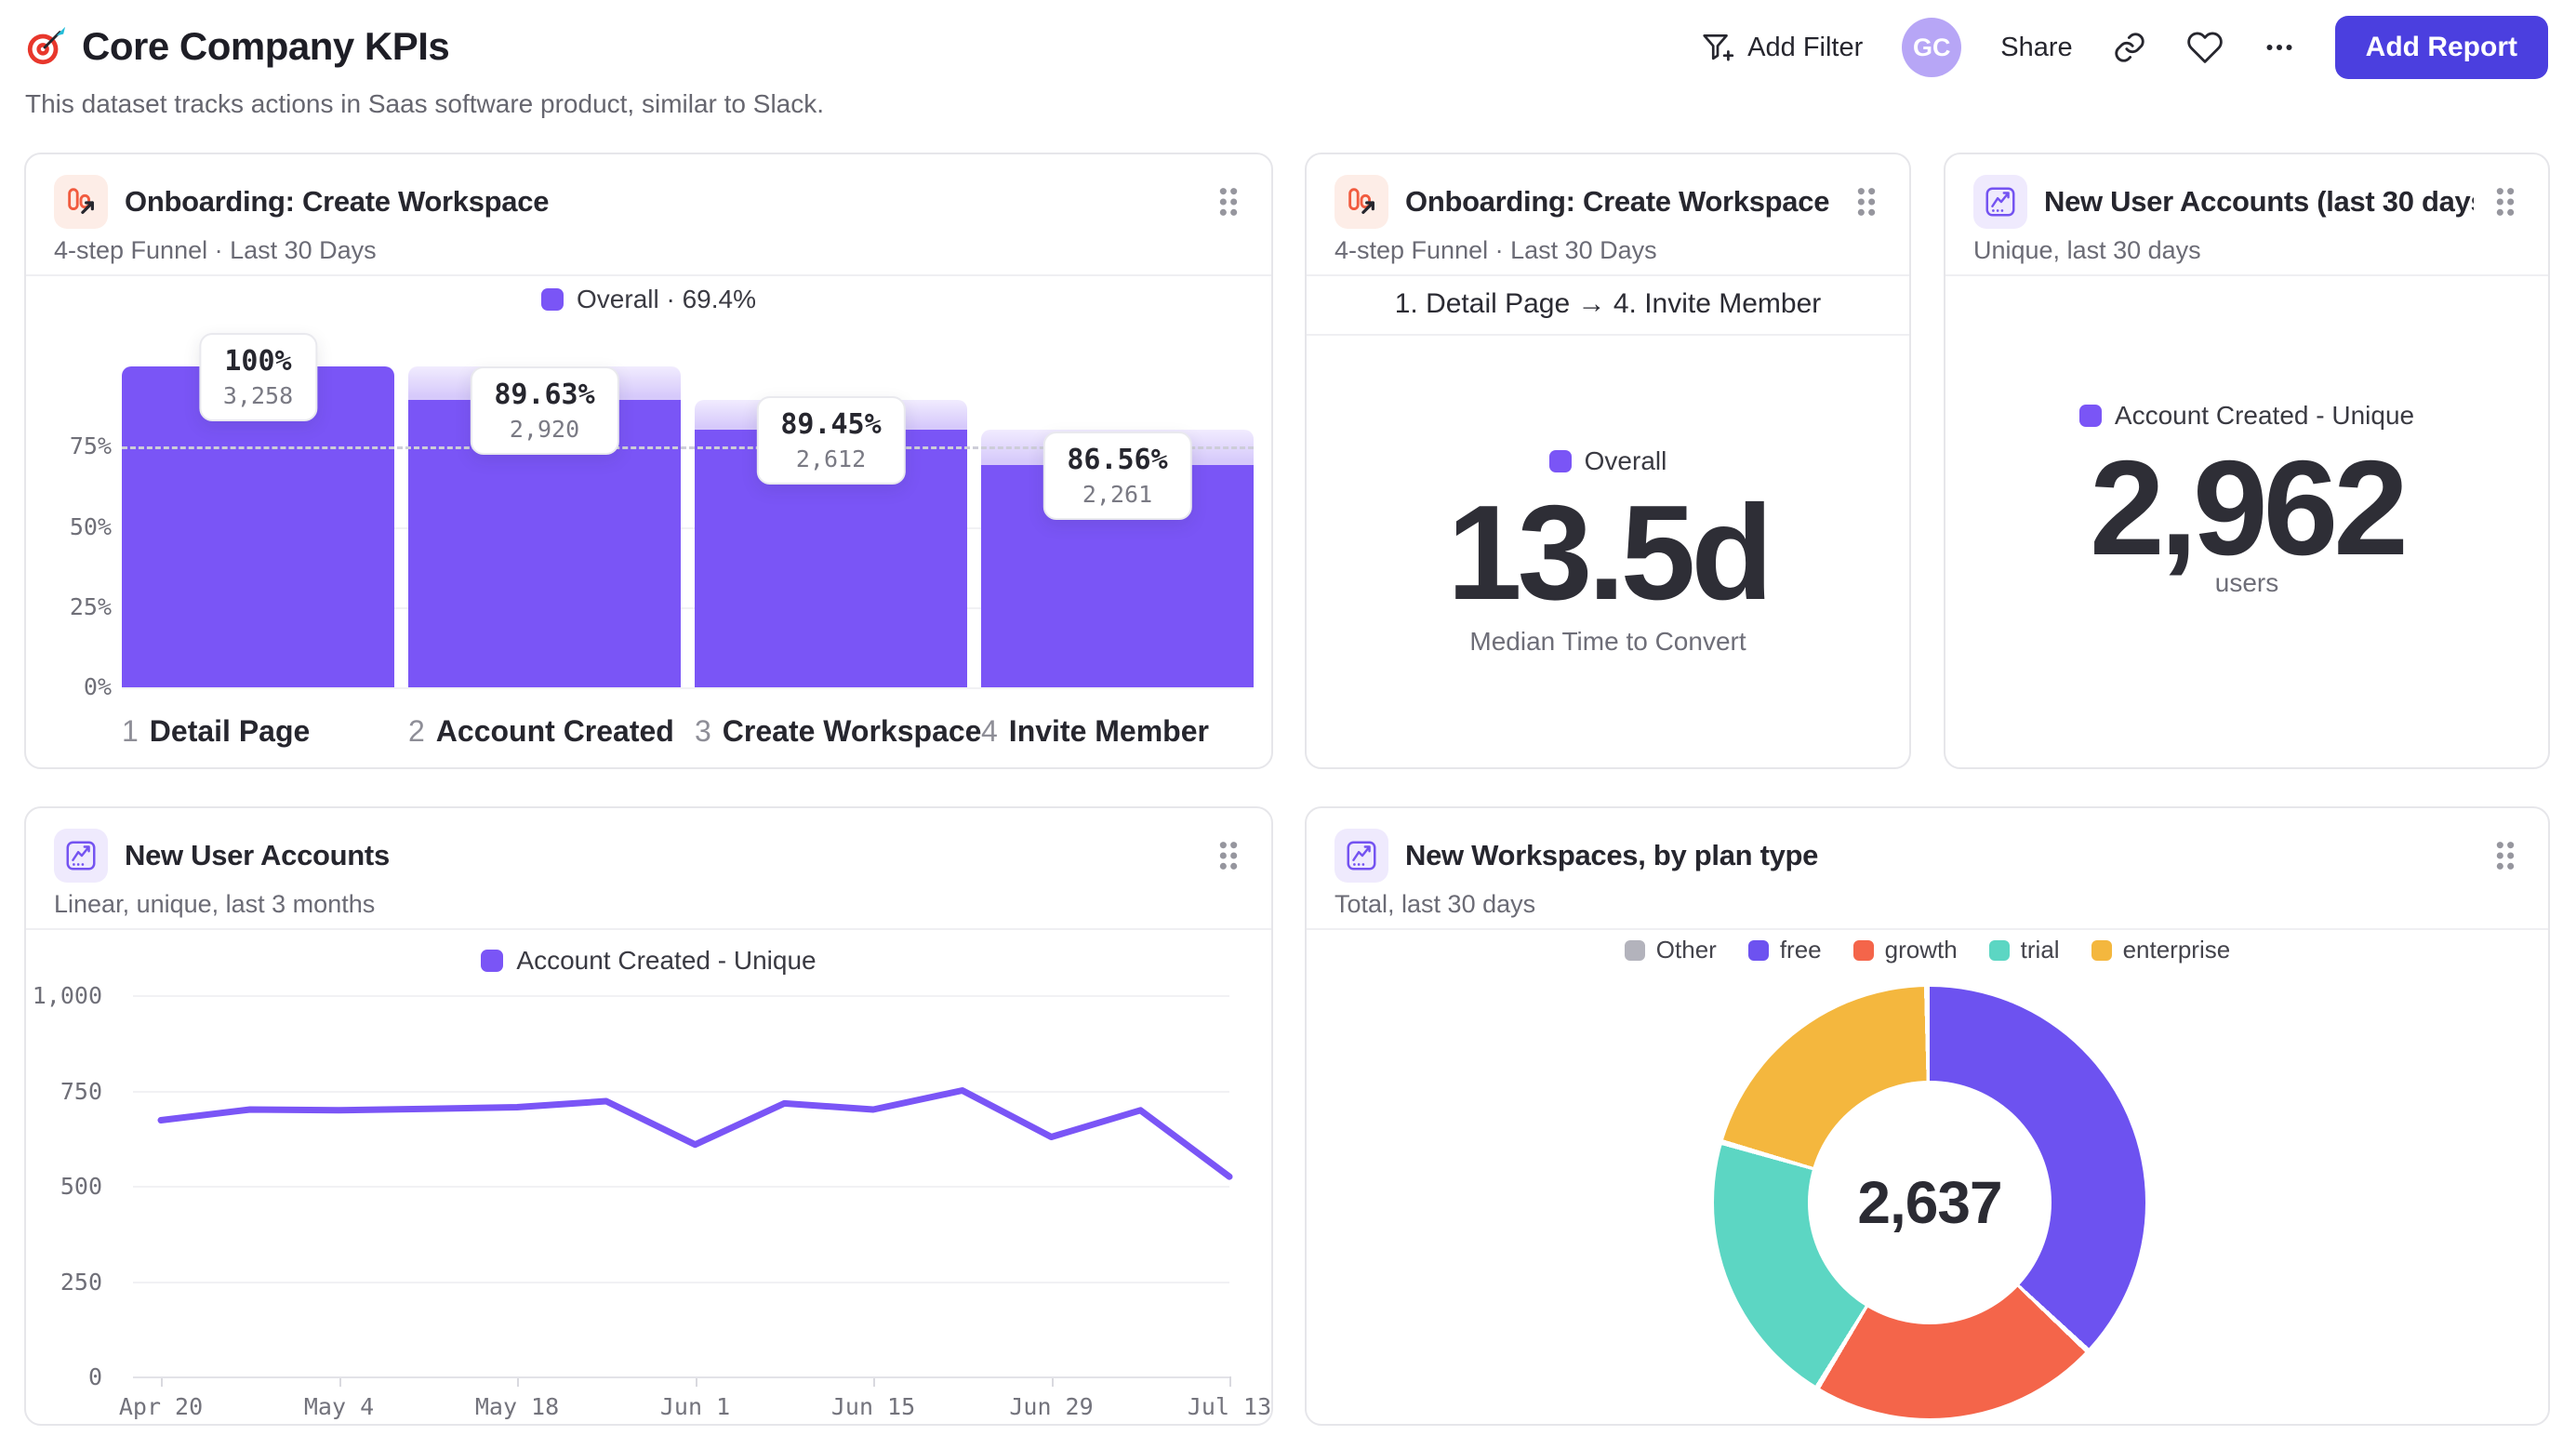 This screenshot has width=2576, height=1449. I want to click on x-axis-label: Apr 20, so click(161, 1406).